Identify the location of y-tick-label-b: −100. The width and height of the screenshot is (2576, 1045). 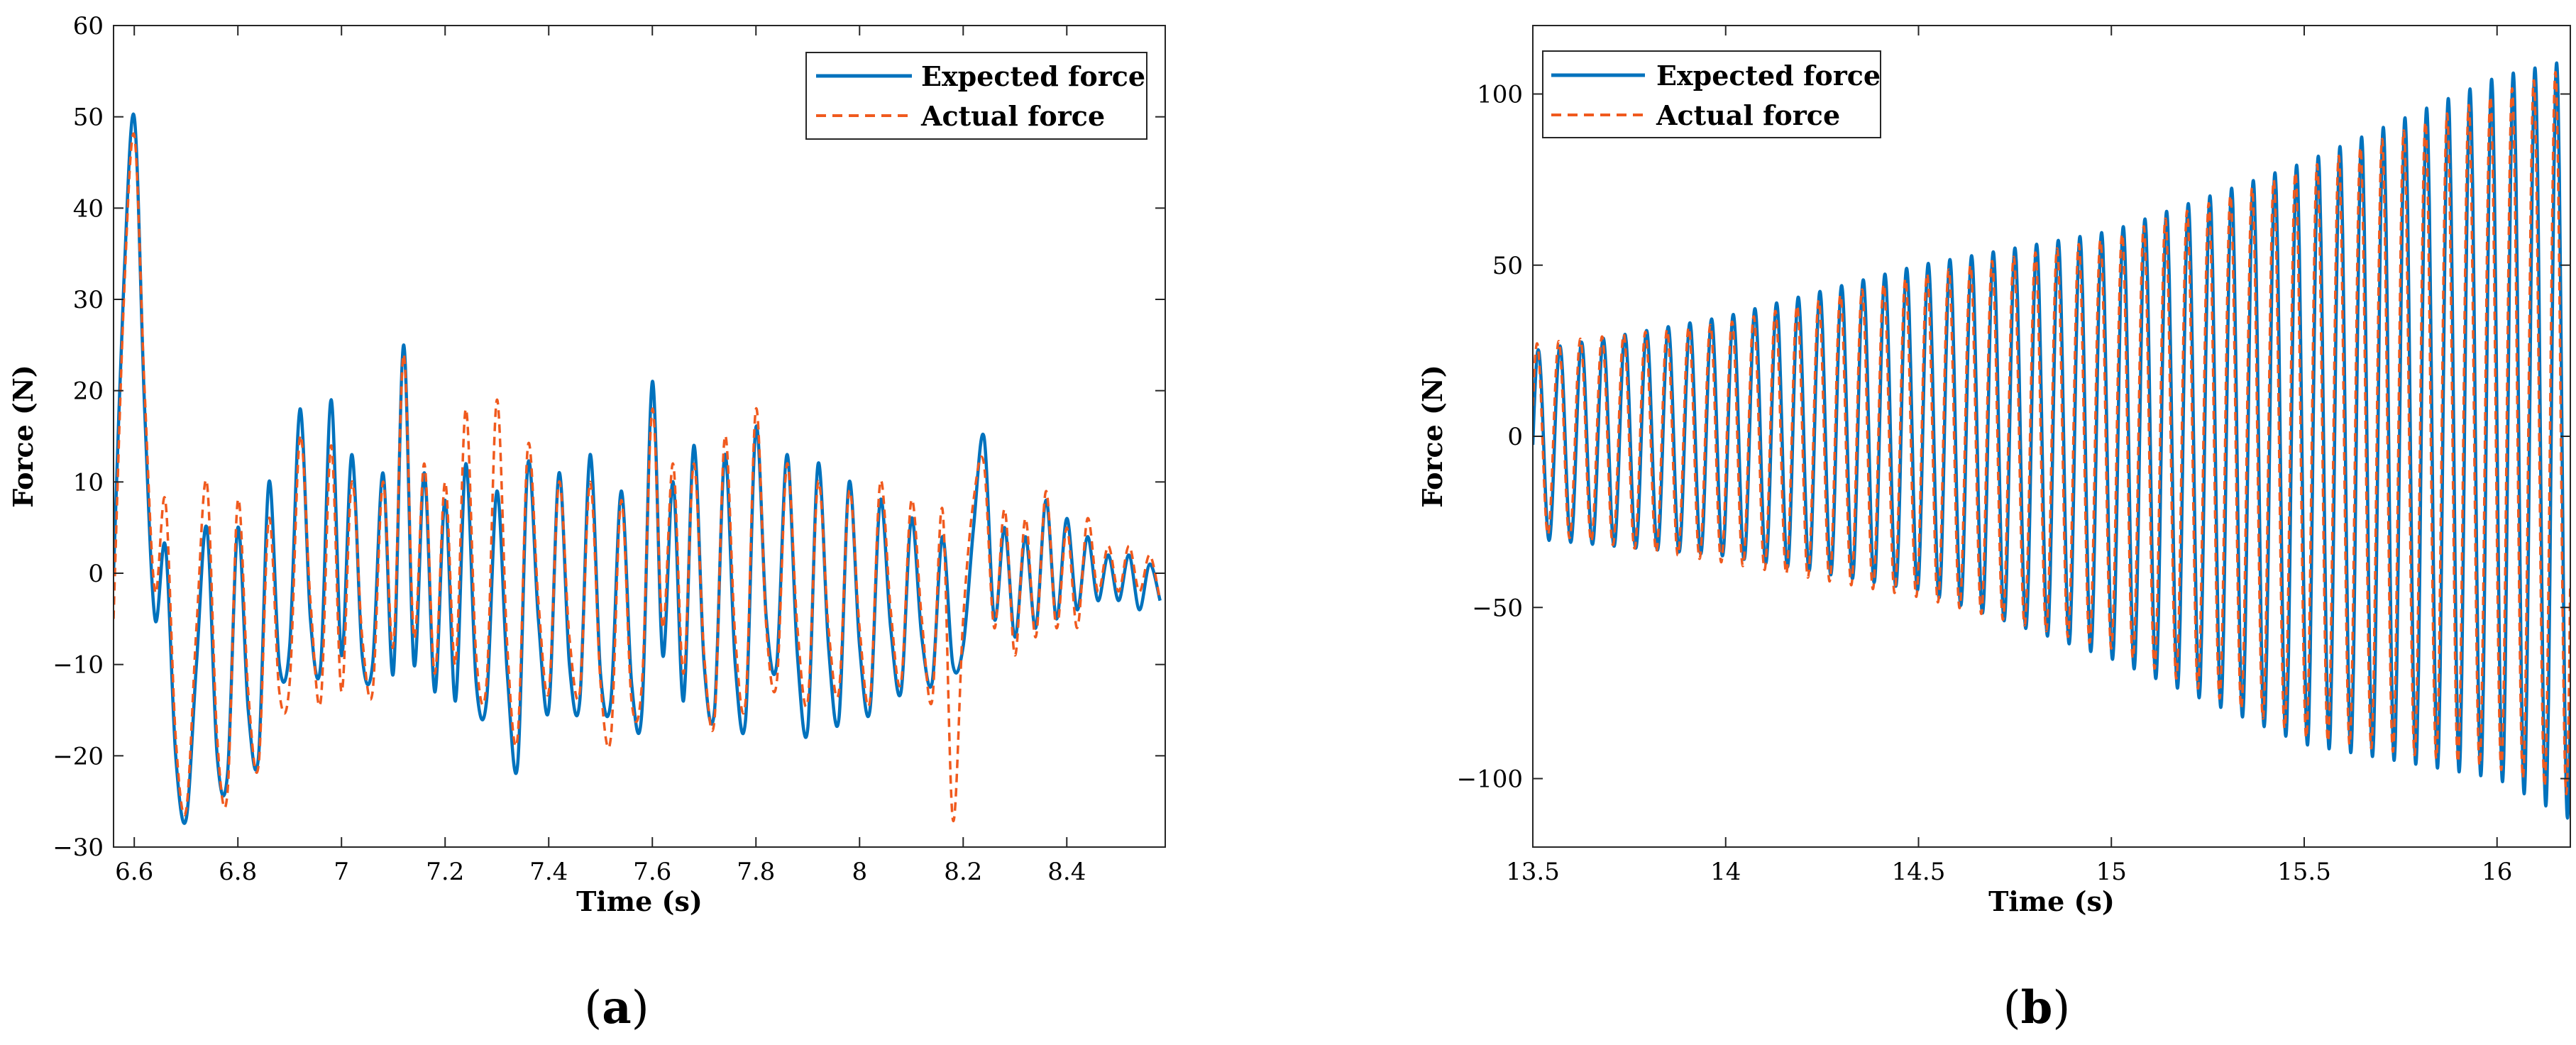
(1490, 779).